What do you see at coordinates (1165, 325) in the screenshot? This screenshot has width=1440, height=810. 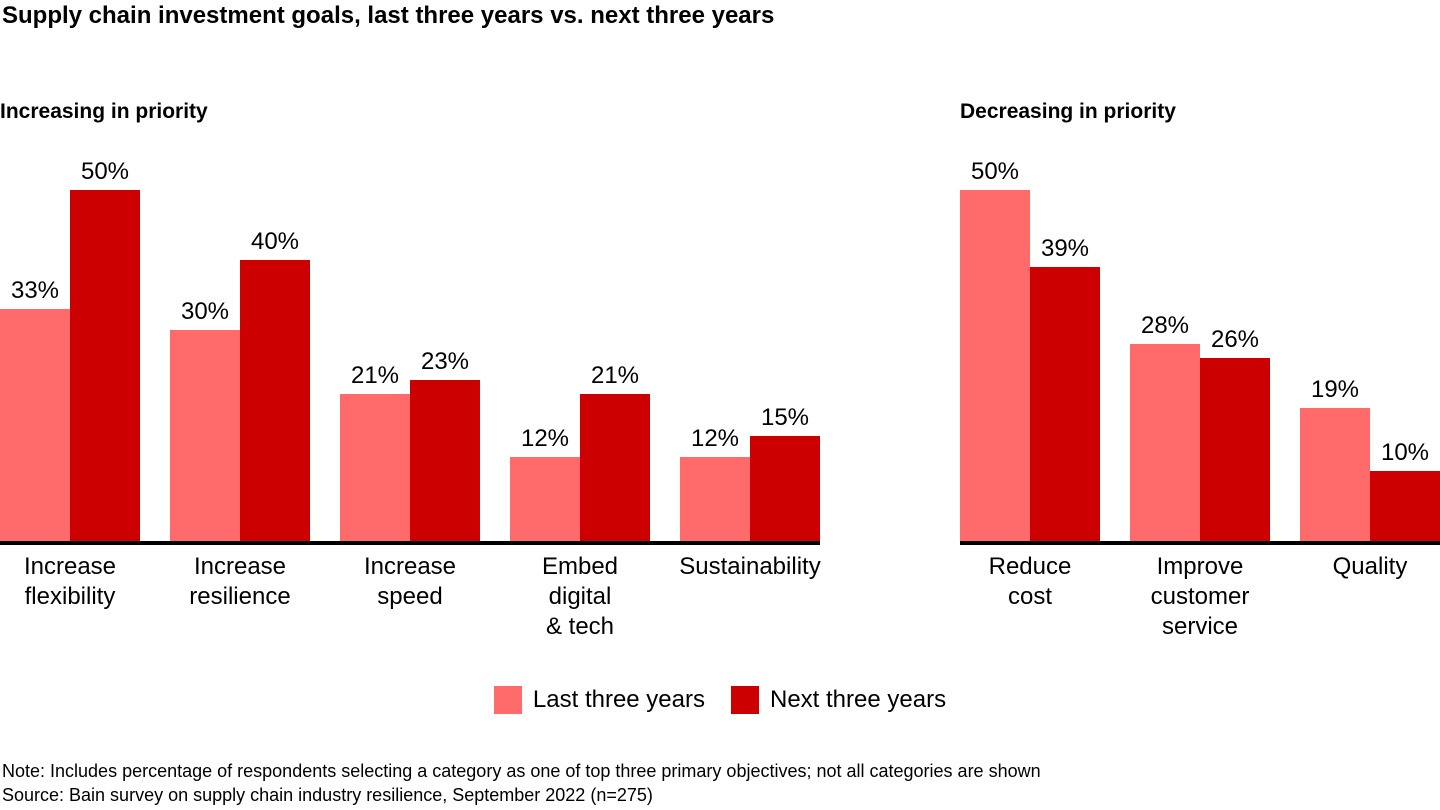 I see `bar-value-label: 28%` at bounding box center [1165, 325].